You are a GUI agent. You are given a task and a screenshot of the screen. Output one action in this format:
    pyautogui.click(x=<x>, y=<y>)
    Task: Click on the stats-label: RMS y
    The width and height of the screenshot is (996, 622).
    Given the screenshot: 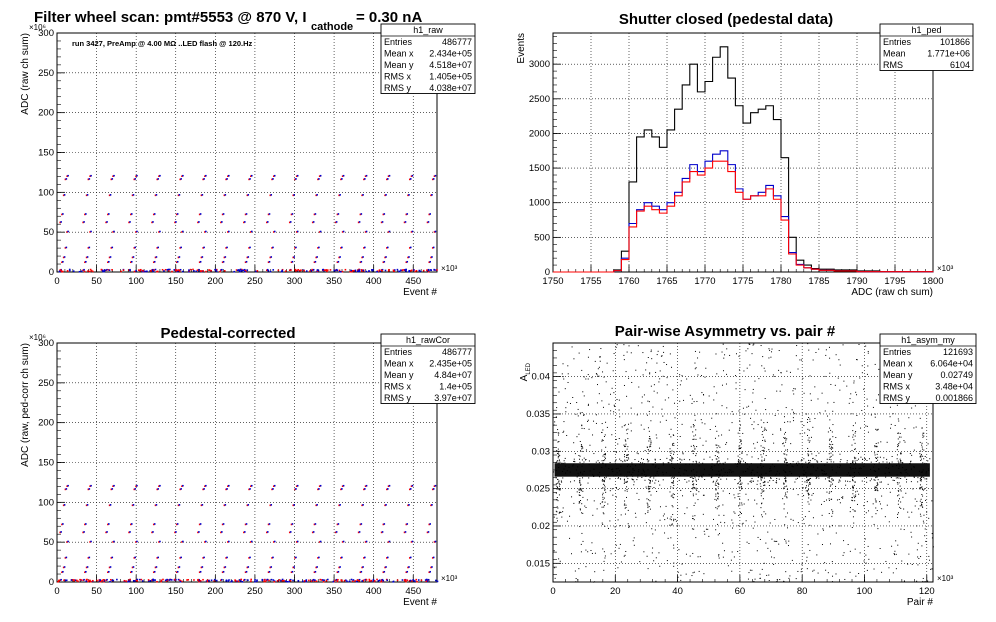 What is the action you would take?
    pyautogui.click(x=398, y=88)
    